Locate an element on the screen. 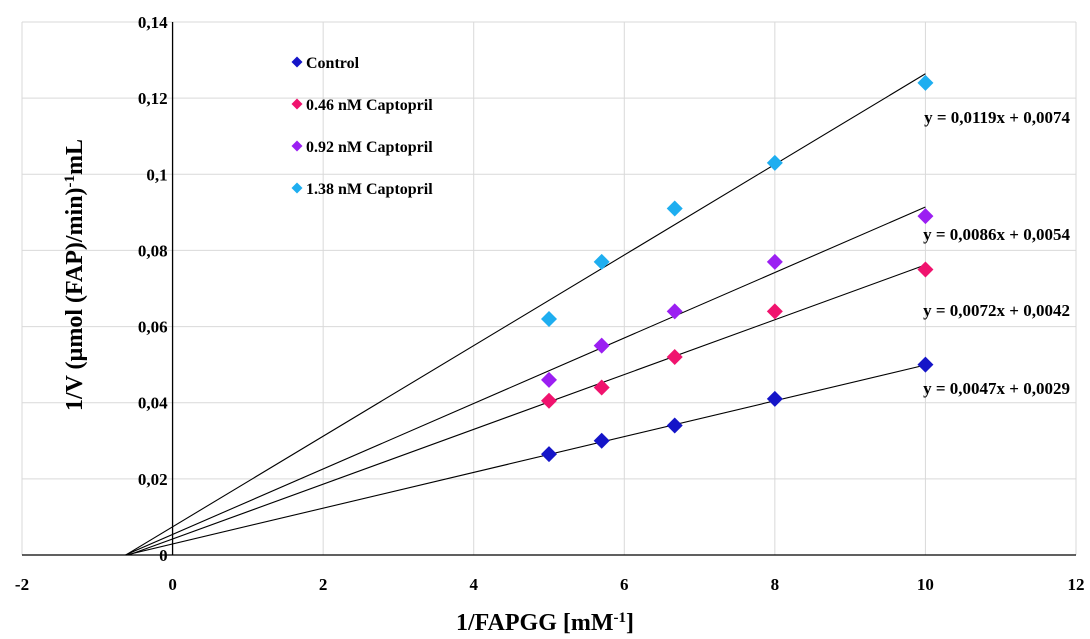  trendline-equation: y = 0,0119x + 0,0074 is located at coordinates (997, 117).